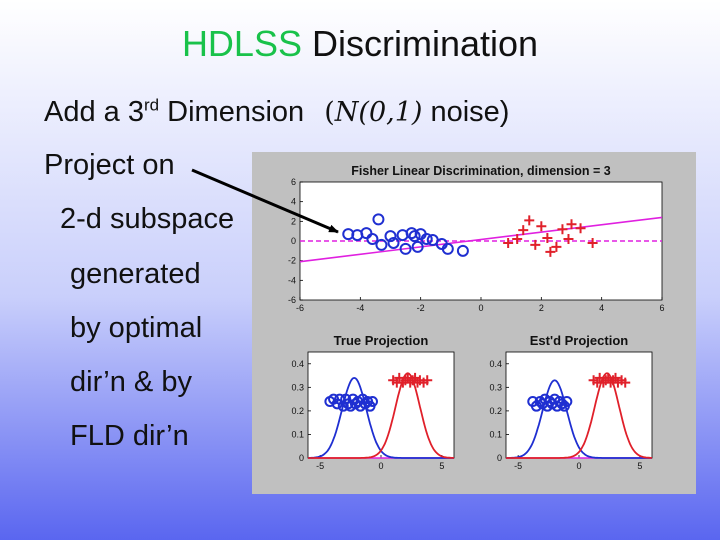  Describe the element at coordinates (151, 105) in the screenshot. I see `line1-superscript: rd` at that location.